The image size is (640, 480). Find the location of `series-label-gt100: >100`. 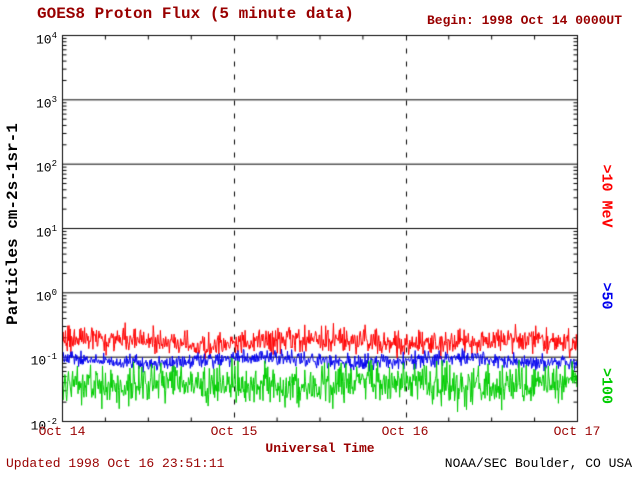

series-label-gt100: >100 is located at coordinates (606, 386).